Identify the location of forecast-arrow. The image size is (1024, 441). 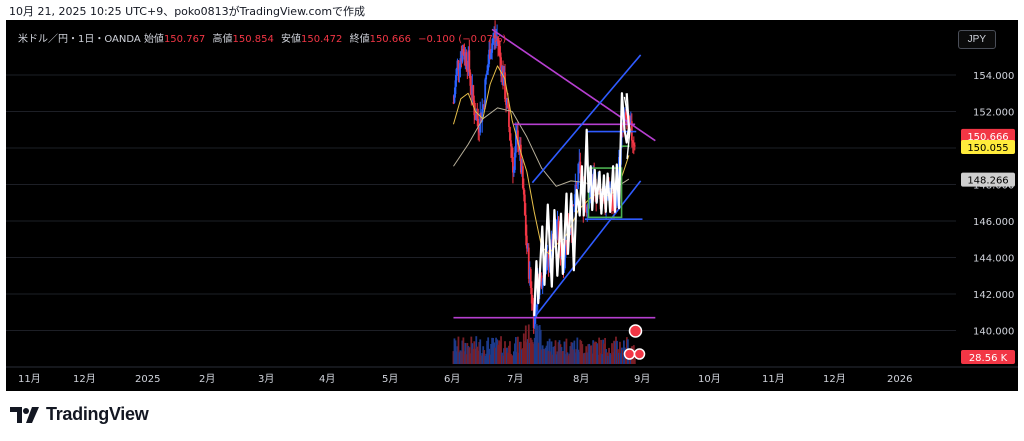
(627, 128).